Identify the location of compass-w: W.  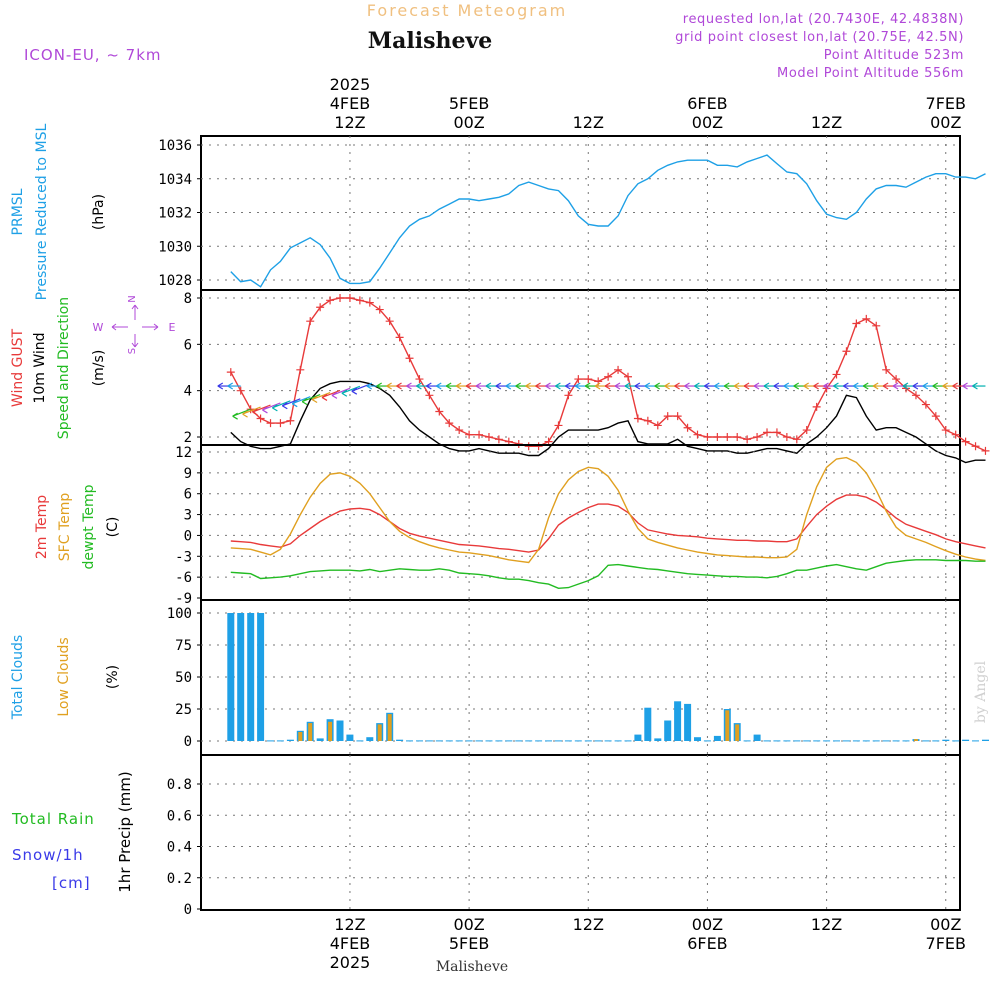
(98, 327).